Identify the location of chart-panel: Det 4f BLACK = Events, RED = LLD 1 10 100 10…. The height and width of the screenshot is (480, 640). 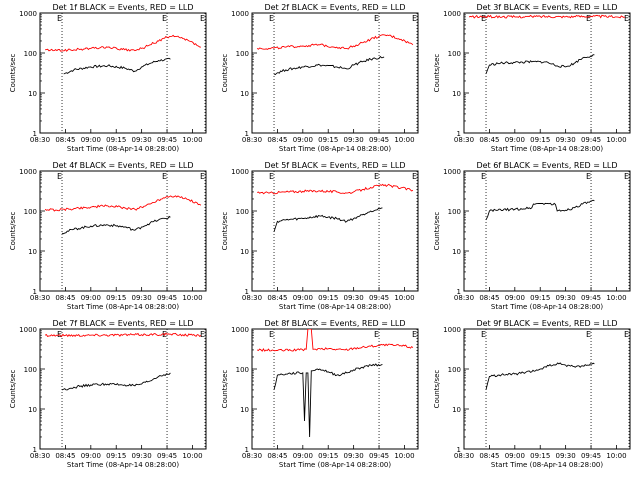
(108, 236).